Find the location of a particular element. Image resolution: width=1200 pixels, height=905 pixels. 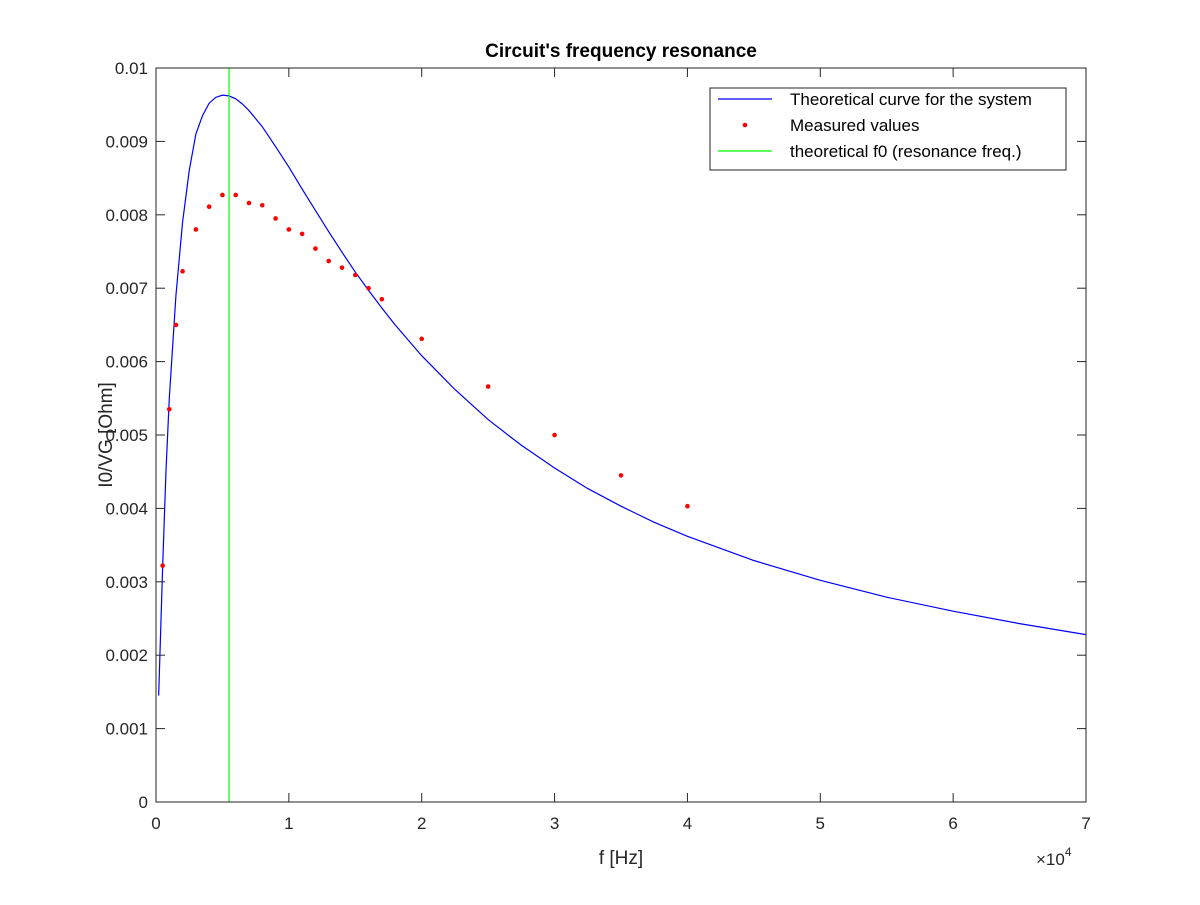

legend-label: theoretical f0 (resonance freq.) is located at coordinates (906, 151).